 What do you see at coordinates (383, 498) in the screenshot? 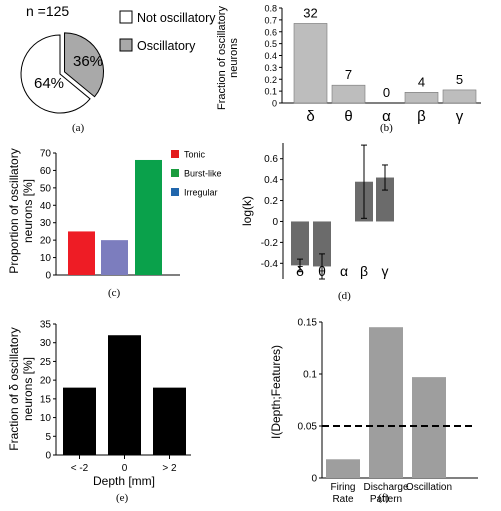
I see `panel-label-f: (f)` at bounding box center [383, 498].